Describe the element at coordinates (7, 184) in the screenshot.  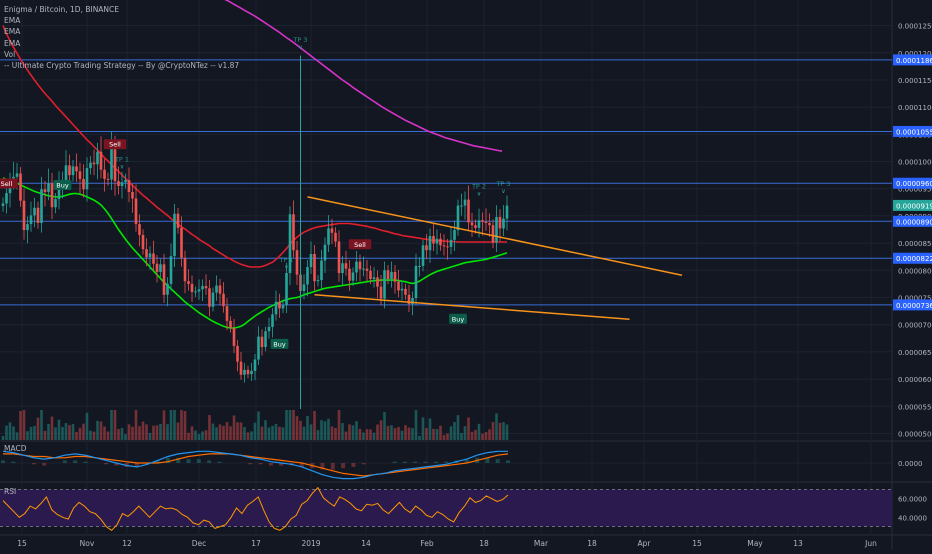
I see `sell-signal-label: Sell` at that location.